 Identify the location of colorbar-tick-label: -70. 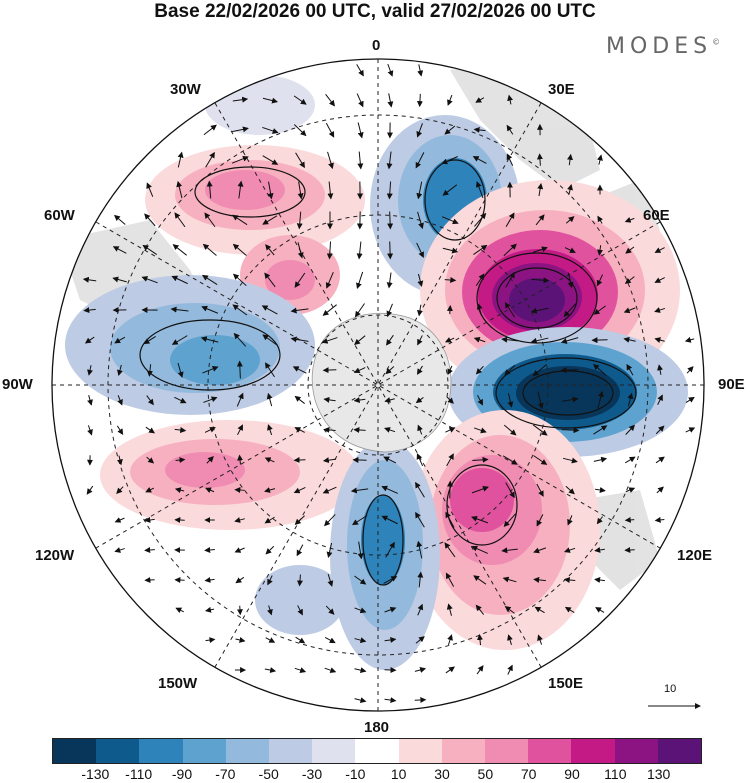
(225, 774).